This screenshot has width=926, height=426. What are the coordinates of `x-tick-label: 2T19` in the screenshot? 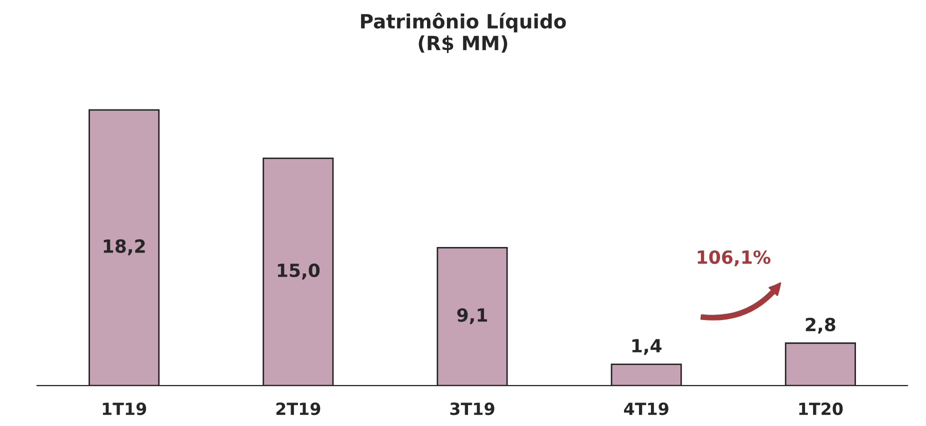 It's located at (298, 409).